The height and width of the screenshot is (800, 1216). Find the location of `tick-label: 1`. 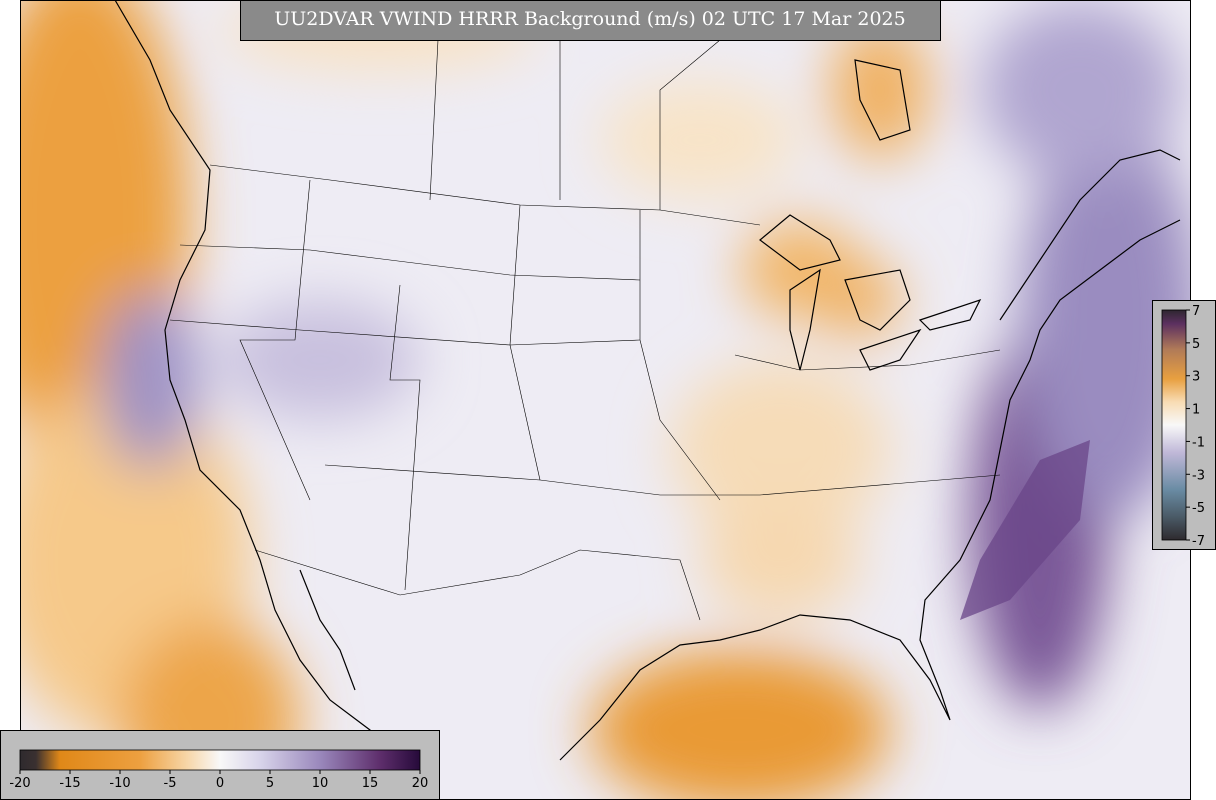

tick-label: 1 is located at coordinates (1196, 410).